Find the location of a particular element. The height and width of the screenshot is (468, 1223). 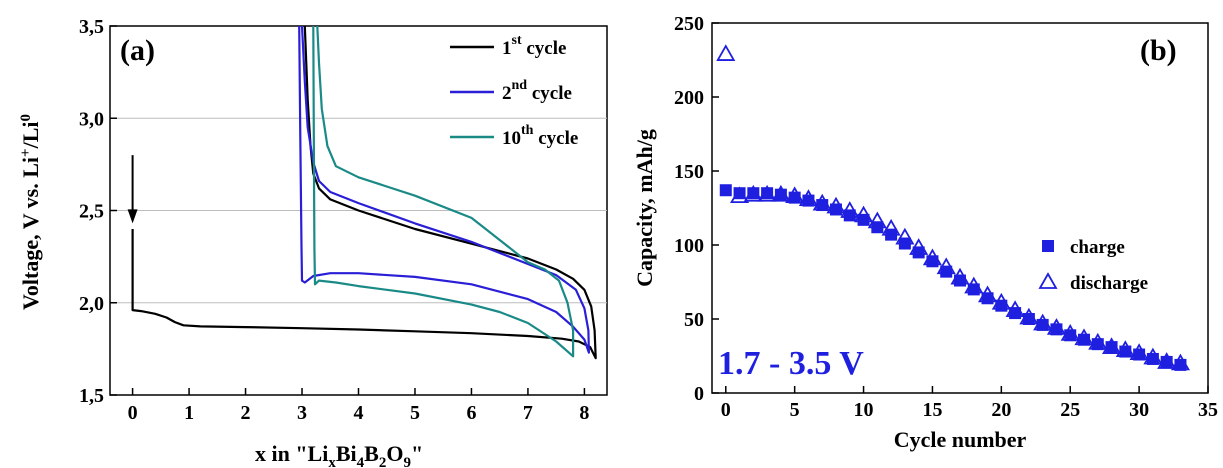

panel-b-x-tick-label: 25 is located at coordinates (1070, 410).